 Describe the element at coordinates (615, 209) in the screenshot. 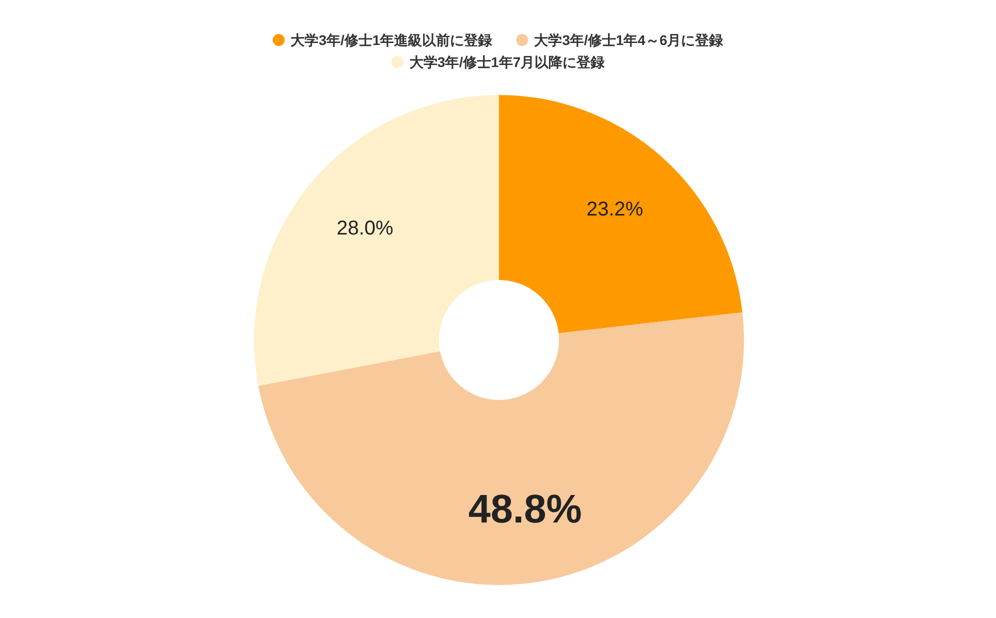

I see `data-label: 23.2%` at that location.